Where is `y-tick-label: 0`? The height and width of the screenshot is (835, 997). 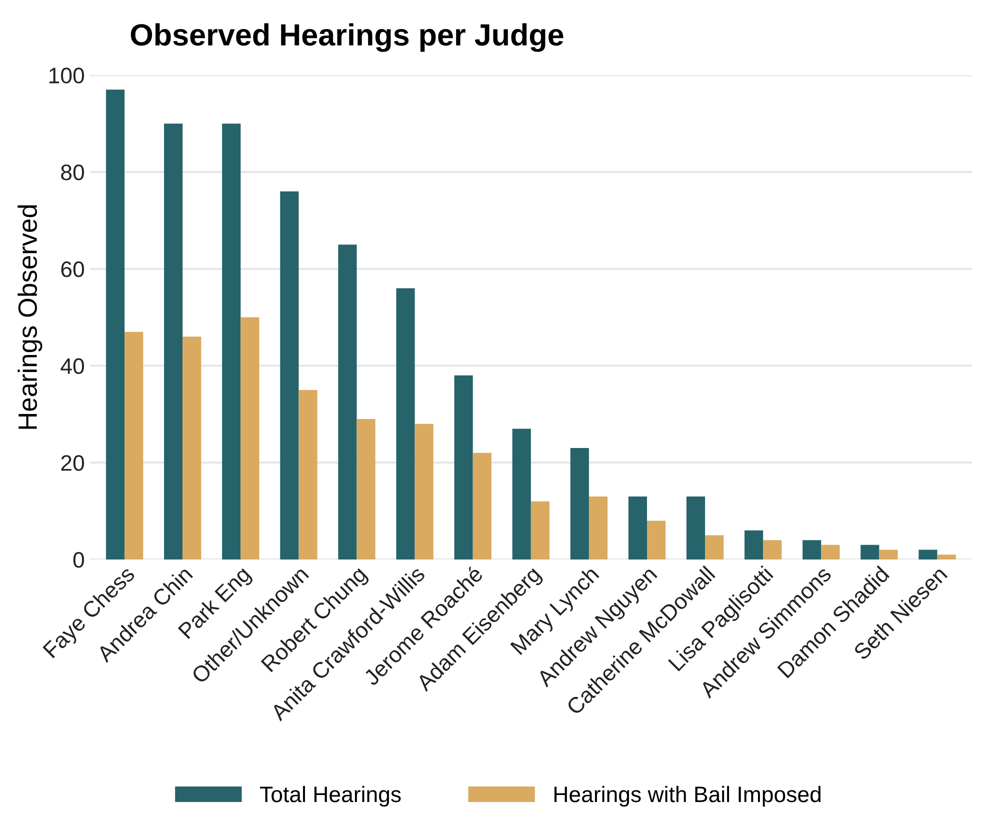 y-tick-label: 0 is located at coordinates (78, 560).